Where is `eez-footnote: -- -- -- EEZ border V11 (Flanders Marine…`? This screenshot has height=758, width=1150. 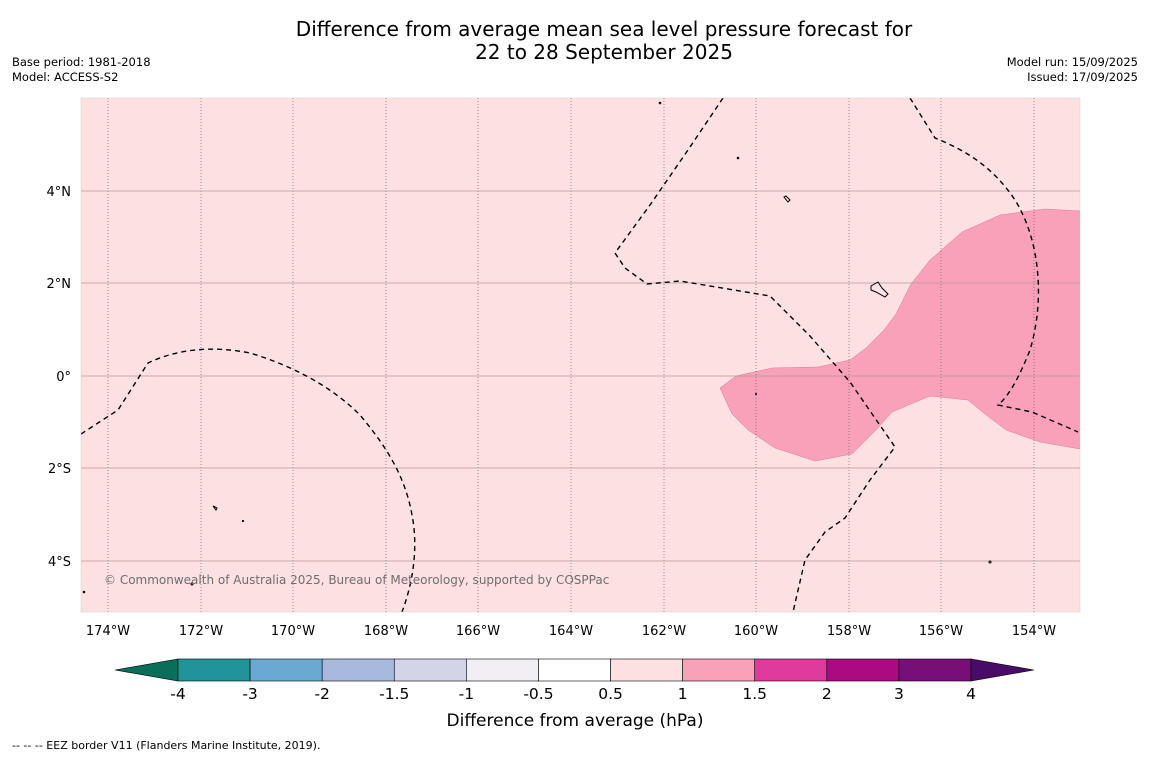
eez-footnote: -- -- -- EEZ border V11 (Flanders Marine… is located at coordinates (166, 745).